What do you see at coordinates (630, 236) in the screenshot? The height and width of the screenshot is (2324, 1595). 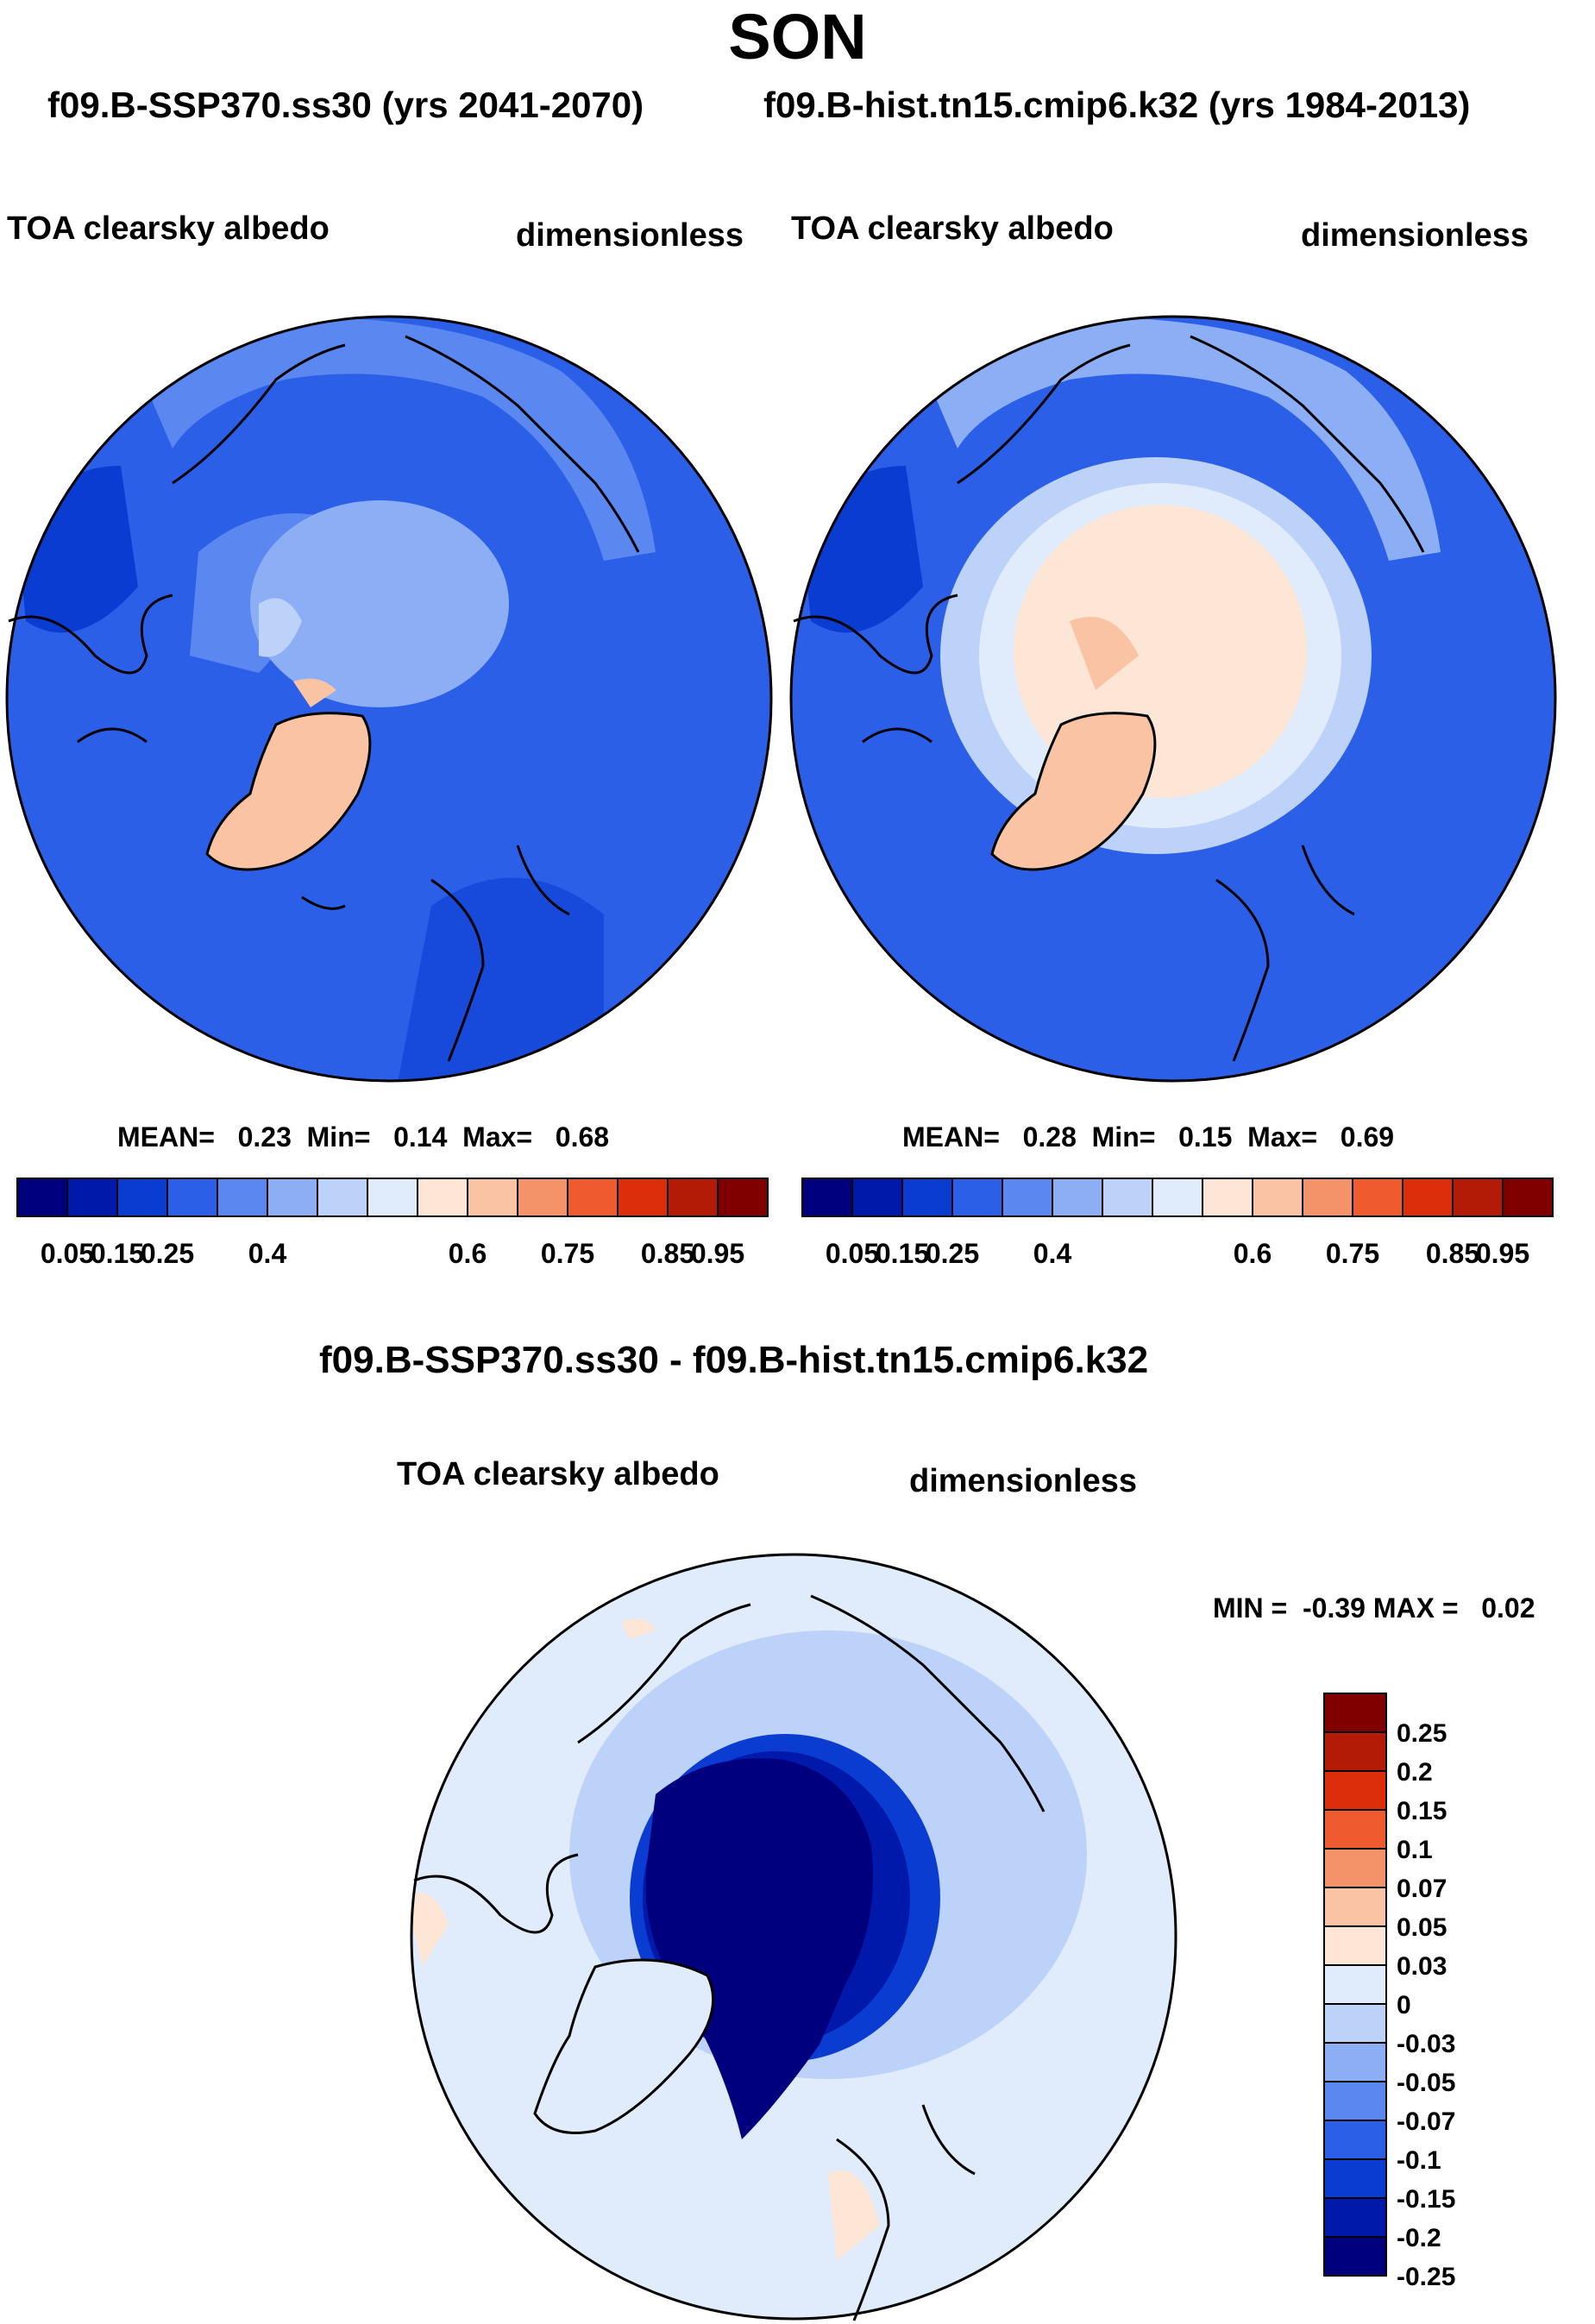 I see `panel1-units-label: dimensionless` at bounding box center [630, 236].